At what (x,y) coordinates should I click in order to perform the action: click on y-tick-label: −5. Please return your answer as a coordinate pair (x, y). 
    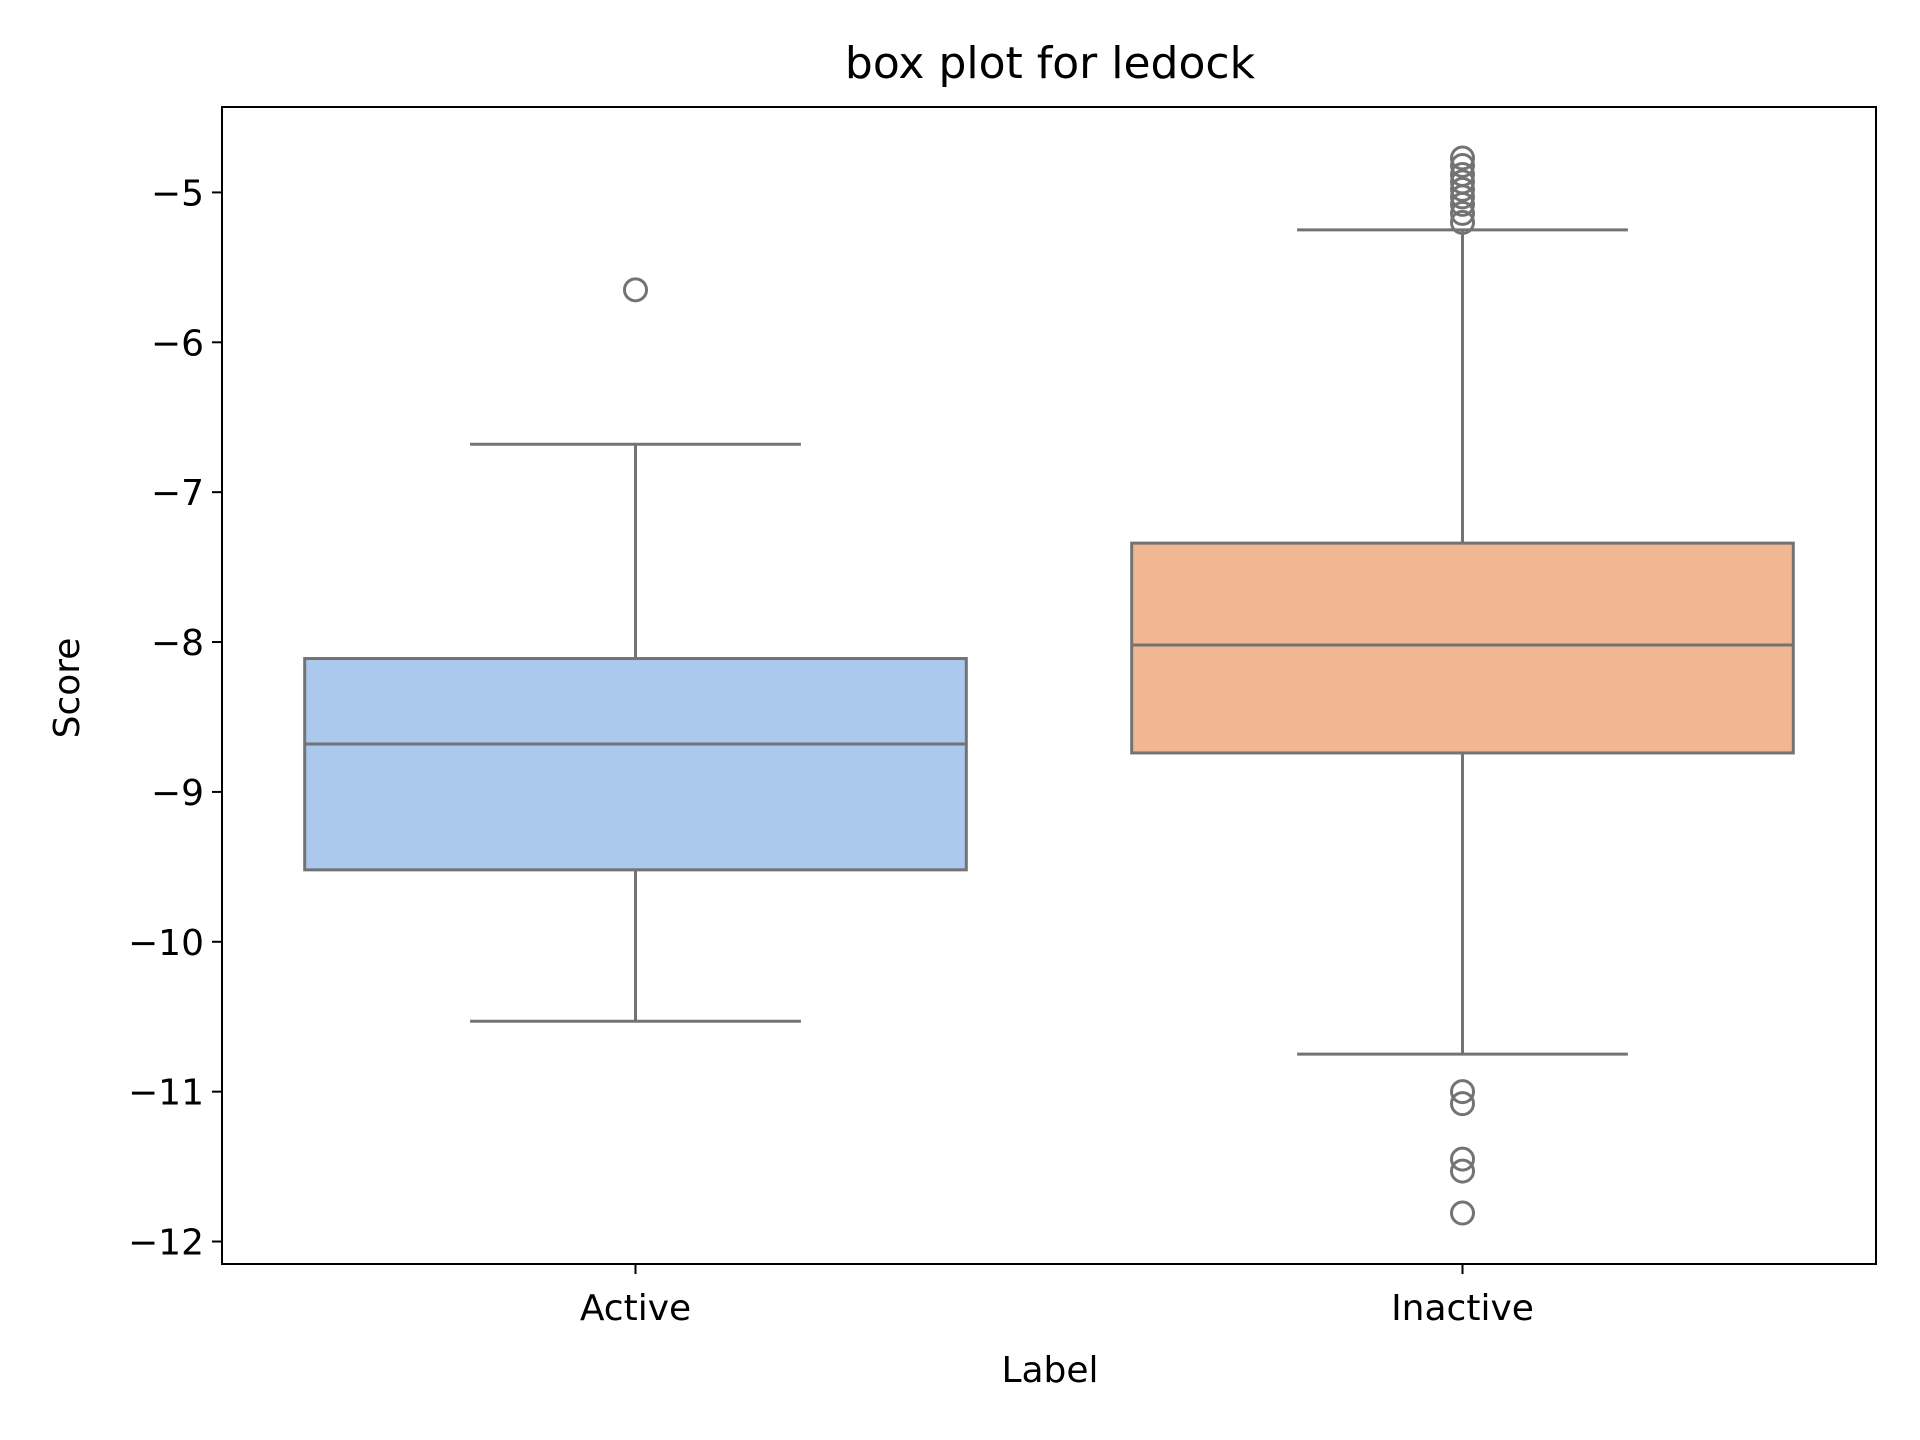
    Looking at the image, I should click on (177, 193).